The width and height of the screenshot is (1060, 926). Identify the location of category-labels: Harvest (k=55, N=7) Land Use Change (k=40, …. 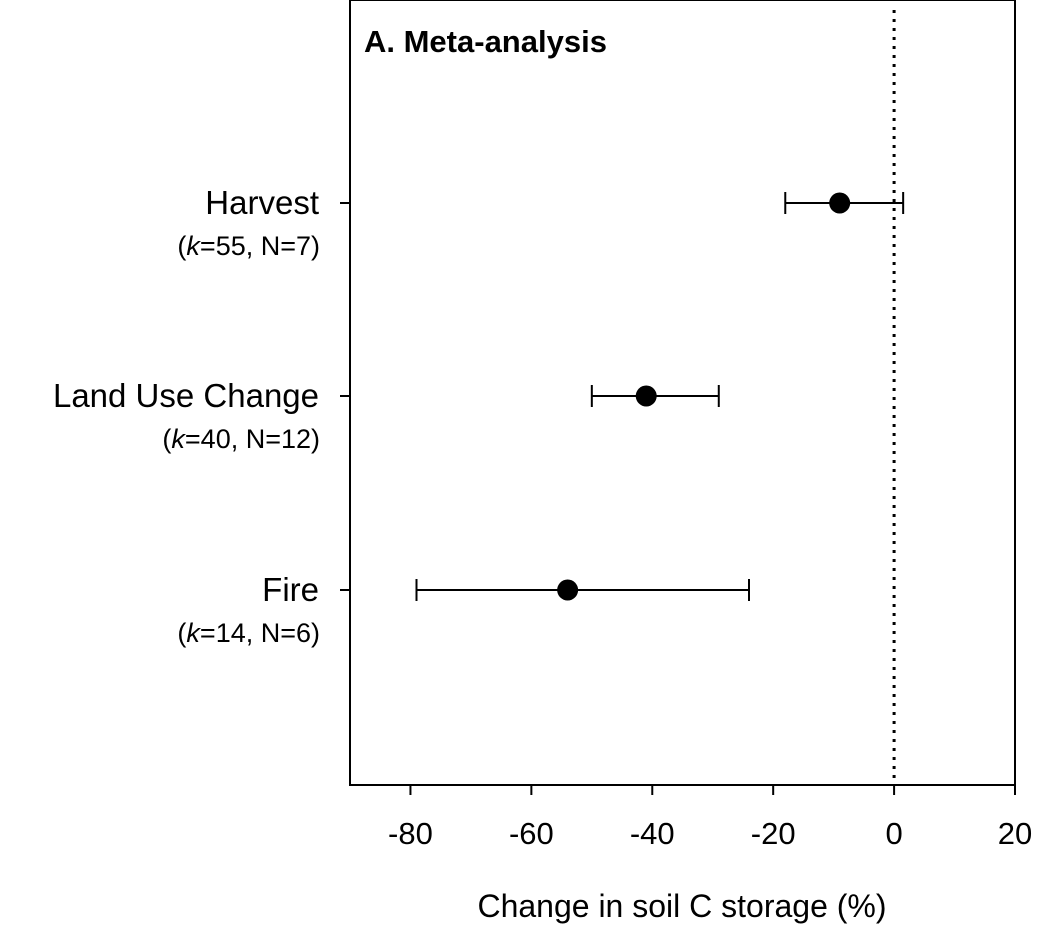
(201, 416).